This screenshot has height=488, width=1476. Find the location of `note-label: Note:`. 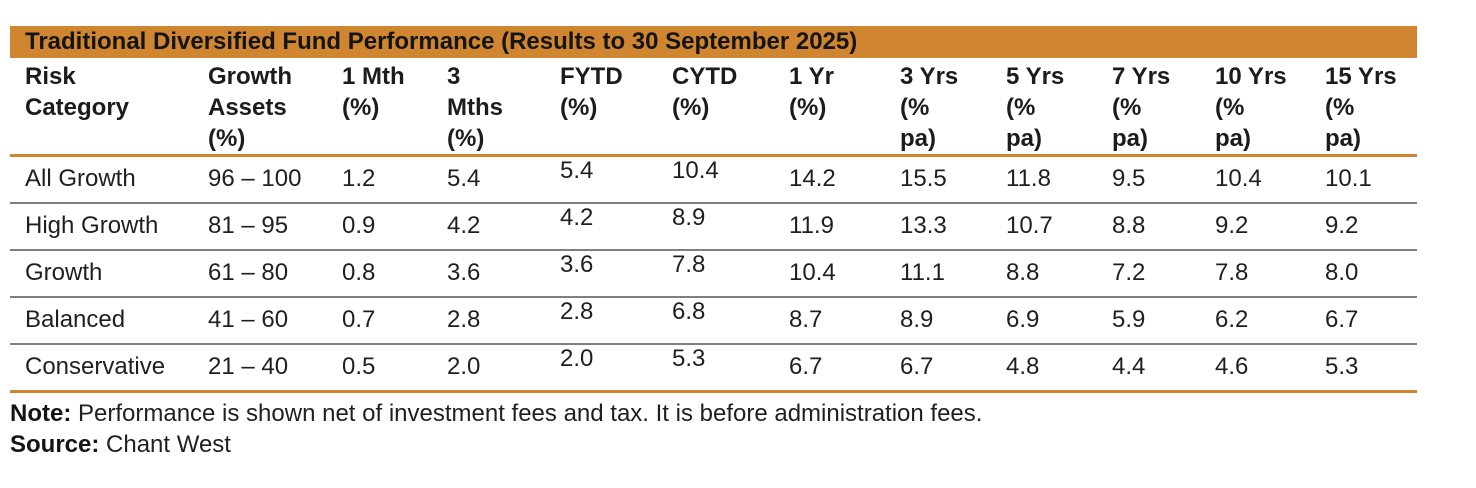

note-label: Note: is located at coordinates (41, 413).